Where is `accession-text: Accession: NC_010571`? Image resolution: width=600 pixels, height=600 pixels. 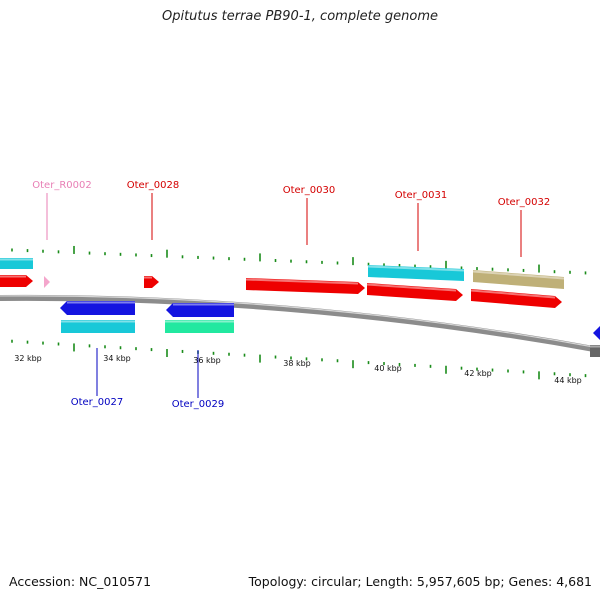 accession-text: Accession: NC_010571 is located at coordinates (80, 581).